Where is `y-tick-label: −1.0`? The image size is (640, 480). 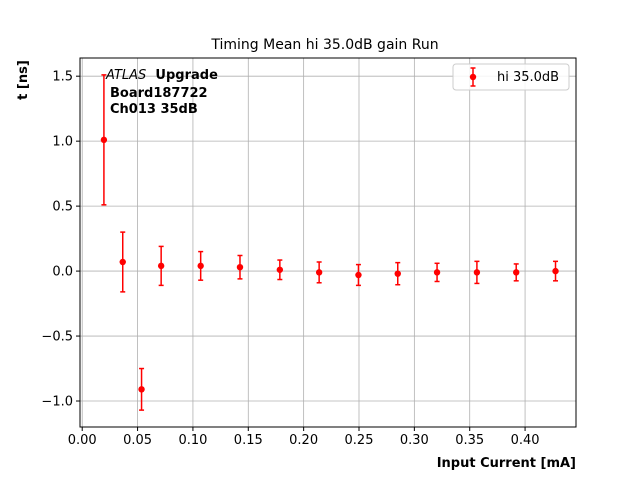 y-tick-label: −1.0 is located at coordinates (57, 402).